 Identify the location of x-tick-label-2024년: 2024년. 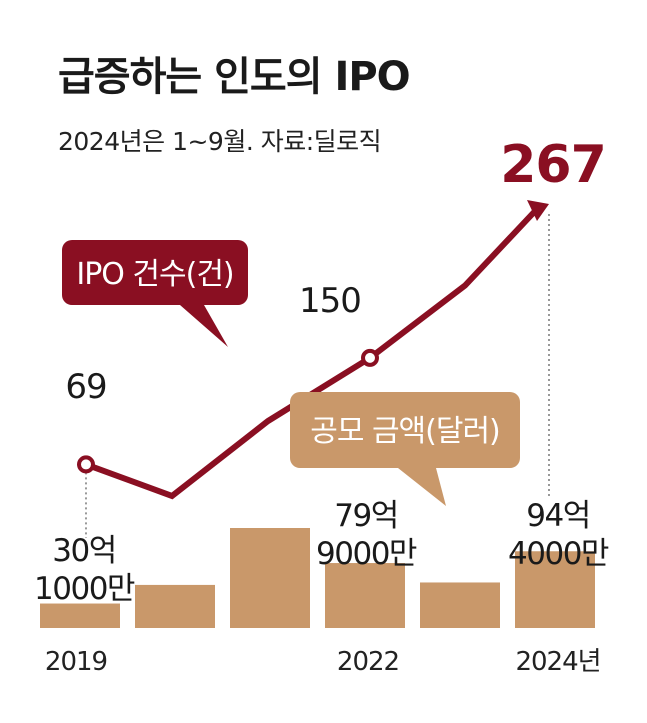
(557, 662).